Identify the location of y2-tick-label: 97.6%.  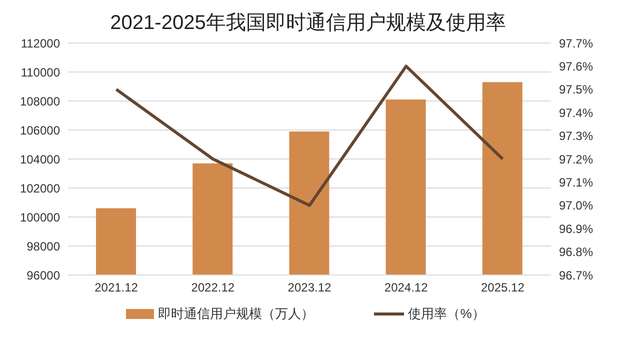
(576, 66).